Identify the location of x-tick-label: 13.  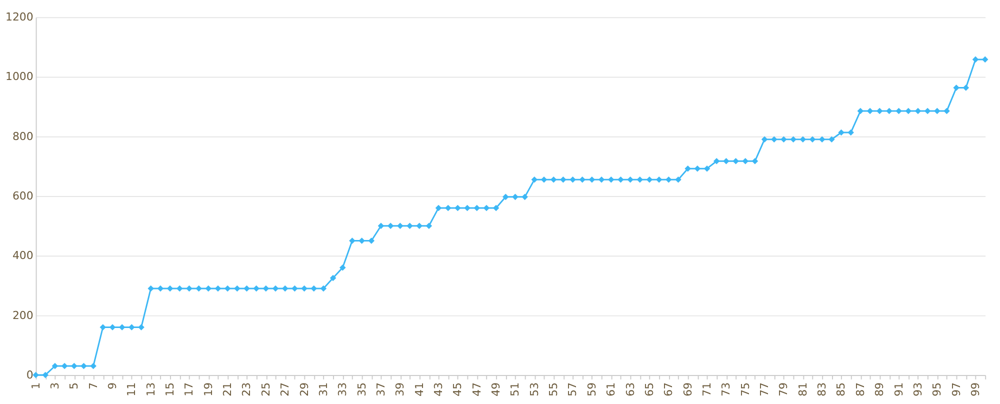
(151, 389).